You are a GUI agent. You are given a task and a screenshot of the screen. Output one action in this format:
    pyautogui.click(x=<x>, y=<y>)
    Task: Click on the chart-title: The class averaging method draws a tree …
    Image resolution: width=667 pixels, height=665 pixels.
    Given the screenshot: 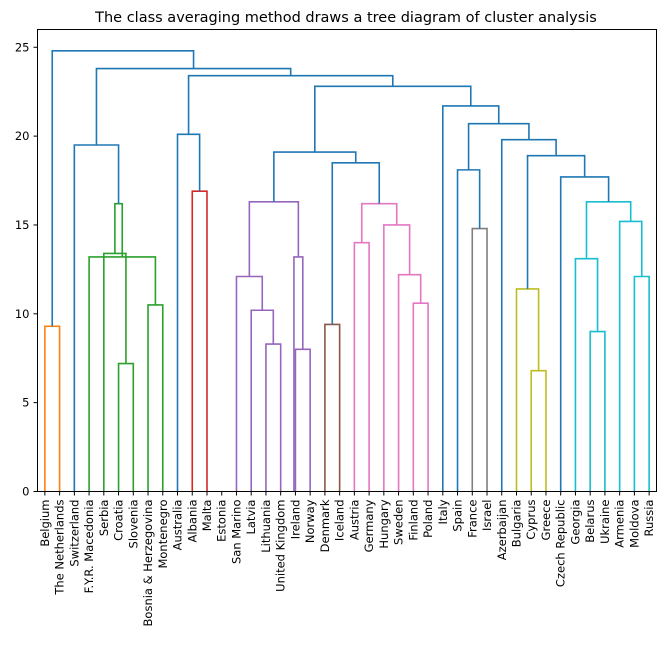 What is the action you would take?
    pyautogui.click(x=345, y=18)
    